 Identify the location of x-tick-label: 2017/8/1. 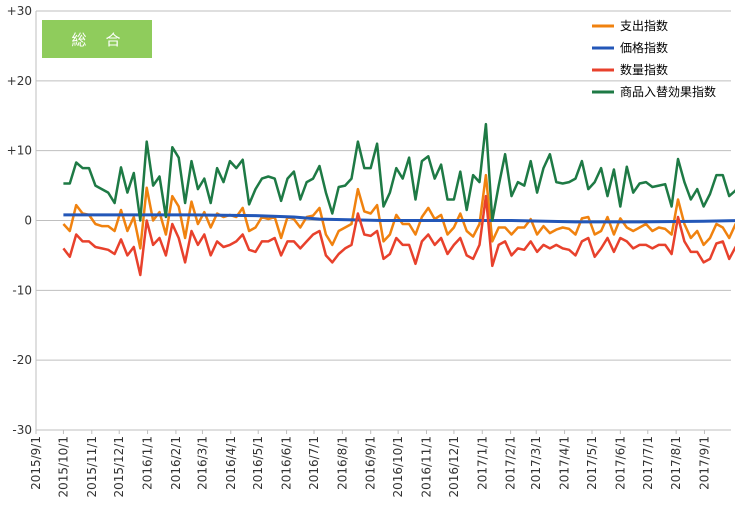
(676, 463).